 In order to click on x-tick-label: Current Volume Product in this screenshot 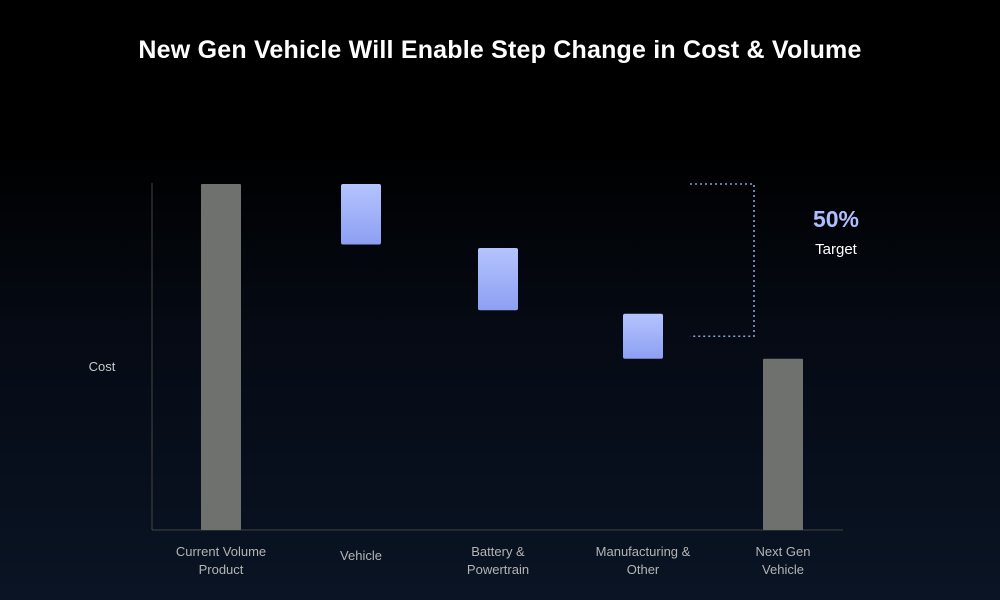, I will do `click(221, 560)`.